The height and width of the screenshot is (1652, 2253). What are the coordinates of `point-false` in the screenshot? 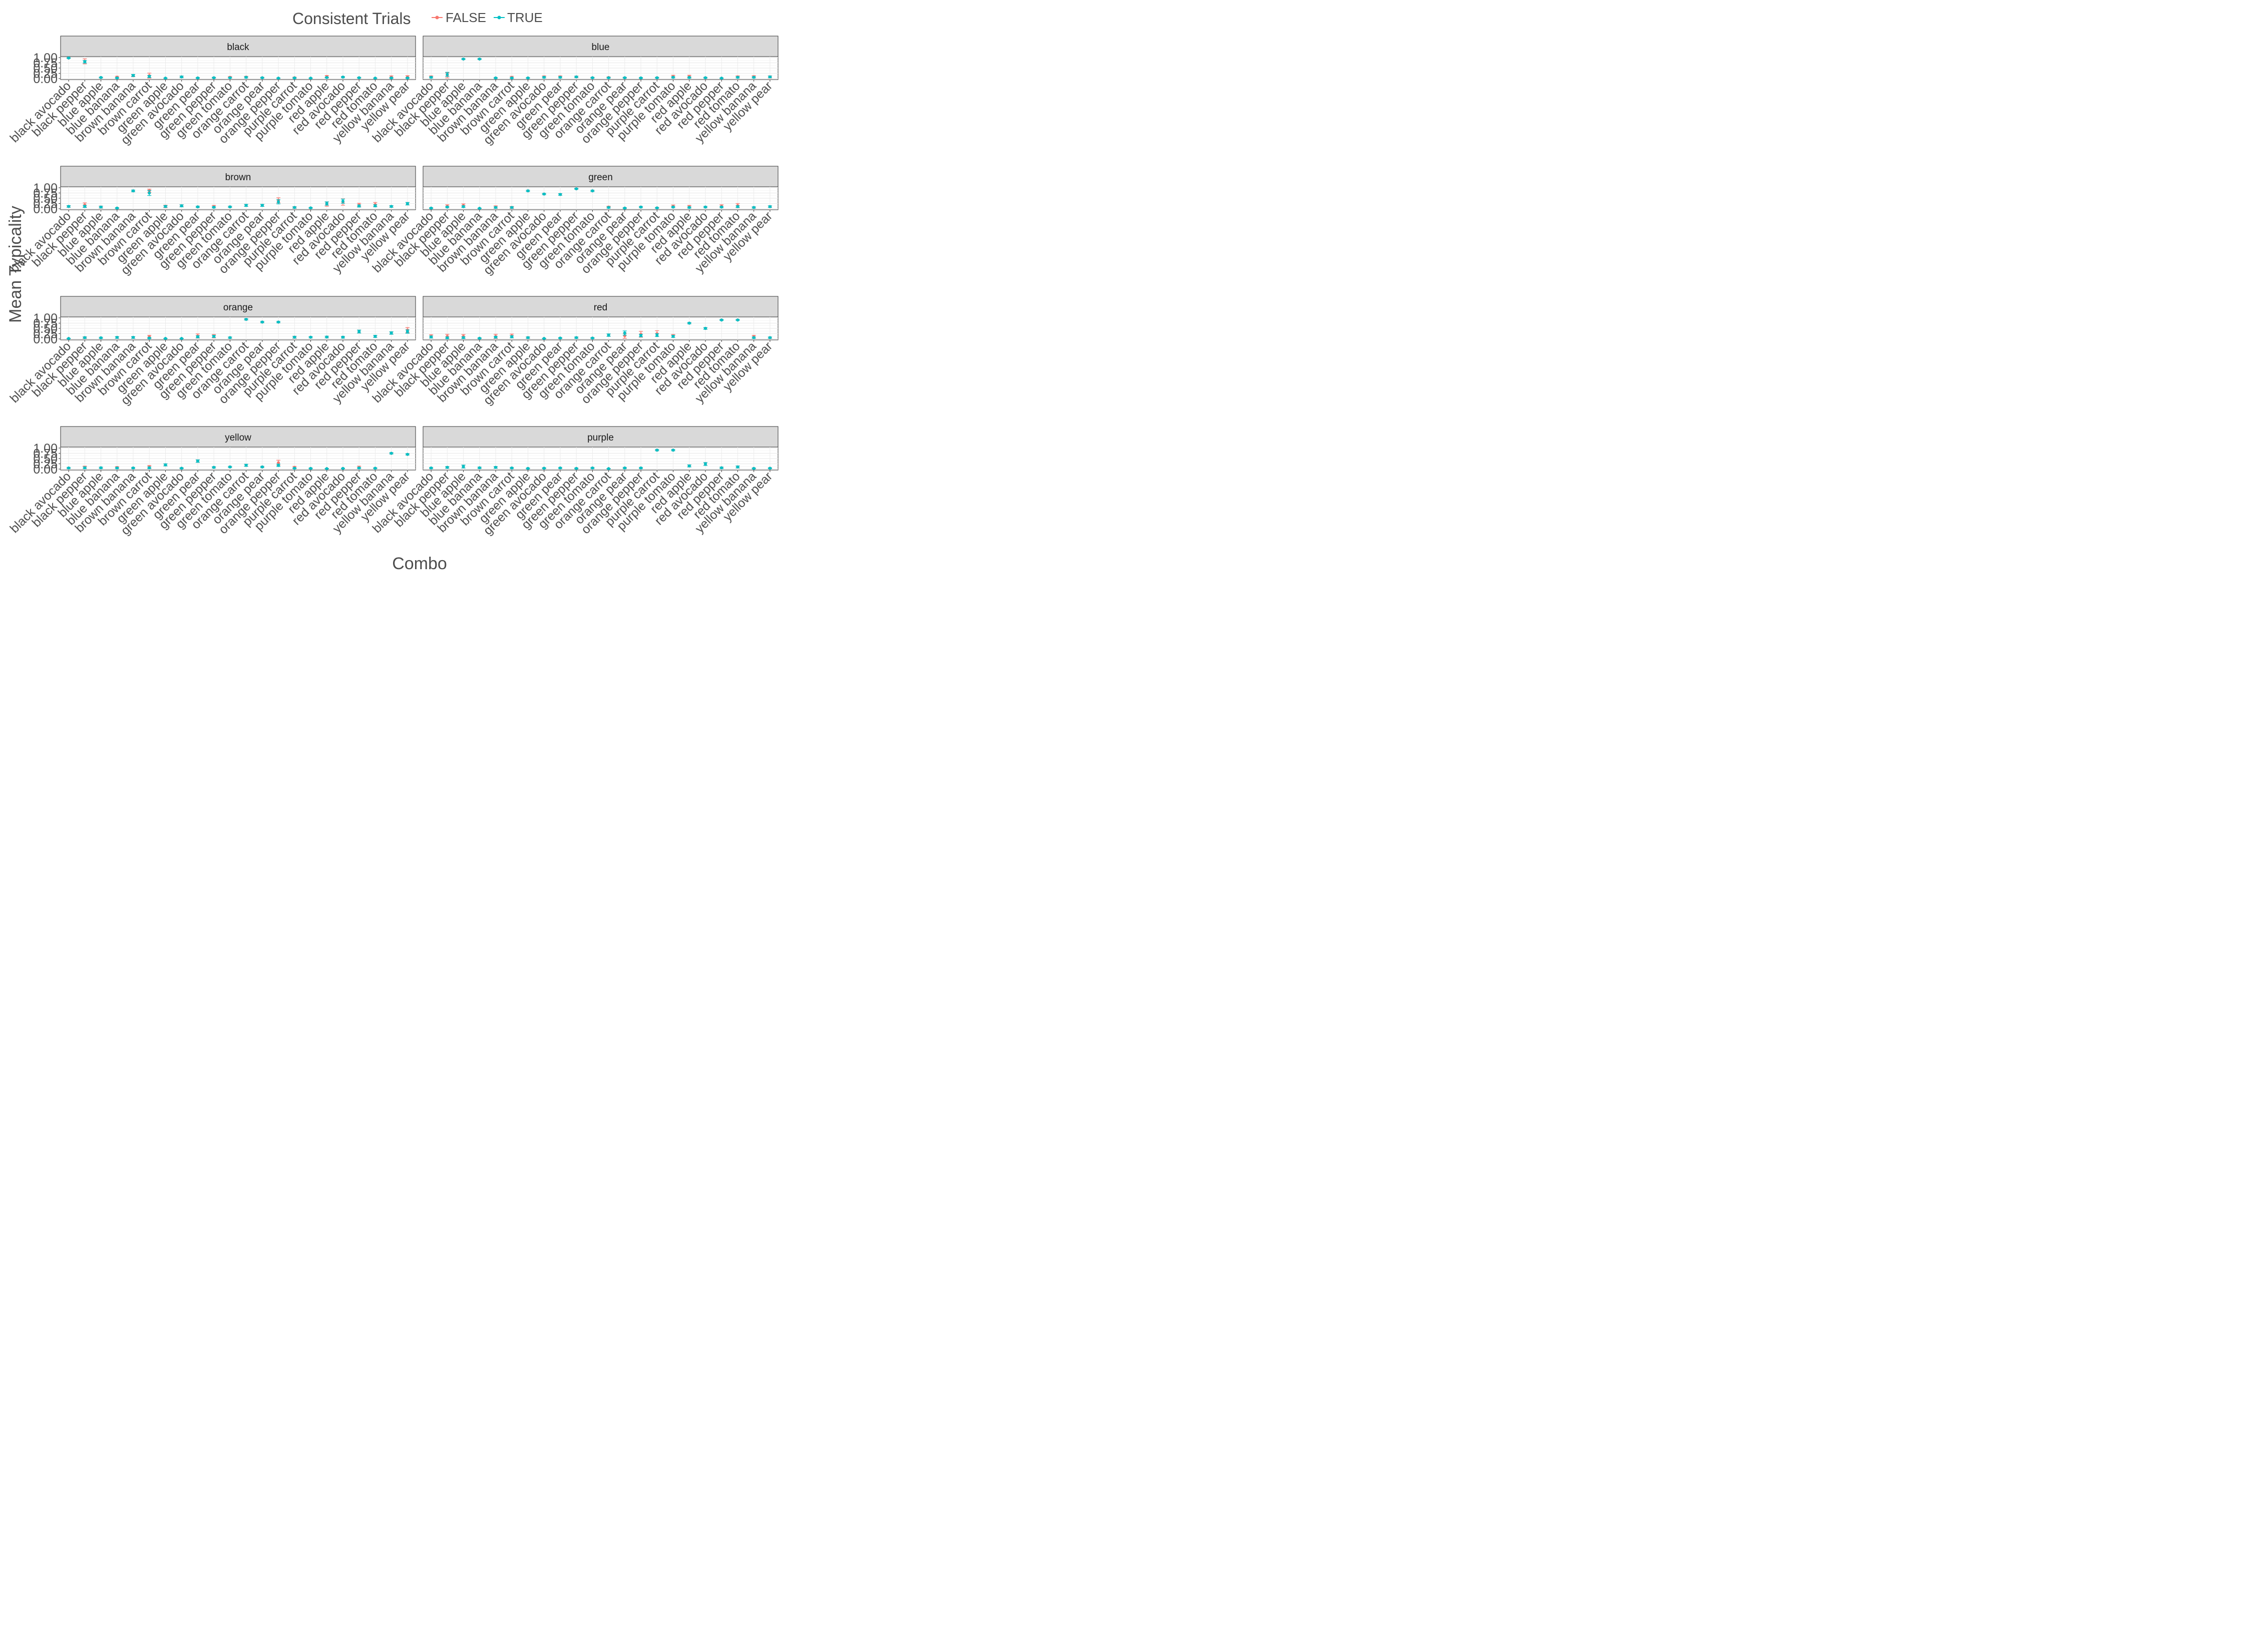 It's located at (278, 463).